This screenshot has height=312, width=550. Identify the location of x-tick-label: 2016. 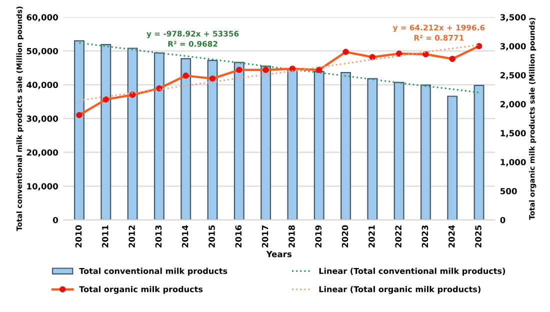
(238, 236).